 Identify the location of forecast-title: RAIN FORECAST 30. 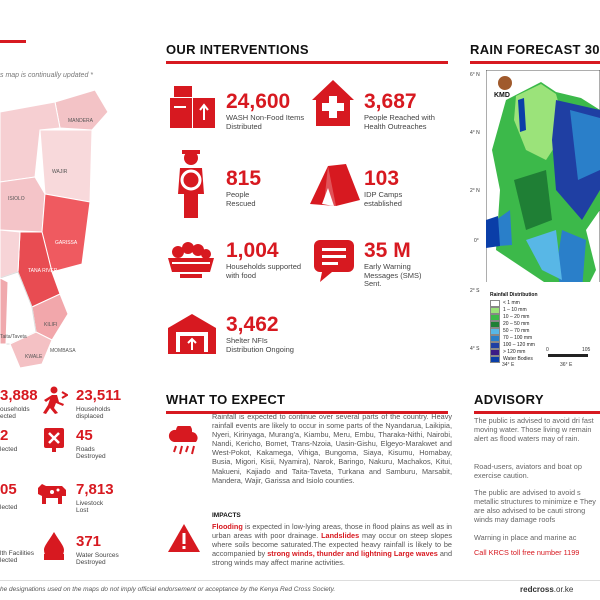
(535, 49).